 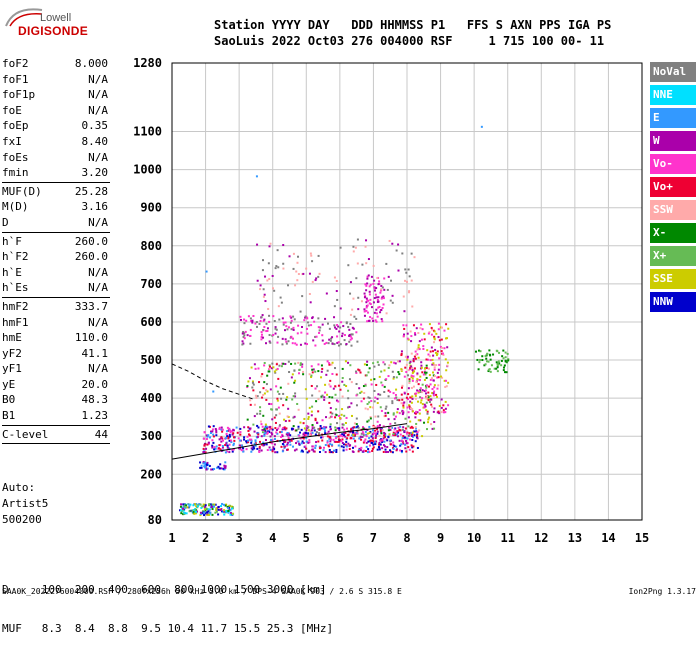 What do you see at coordinates (91, 257) in the screenshot?
I see `param-value: 260.0` at bounding box center [91, 257].